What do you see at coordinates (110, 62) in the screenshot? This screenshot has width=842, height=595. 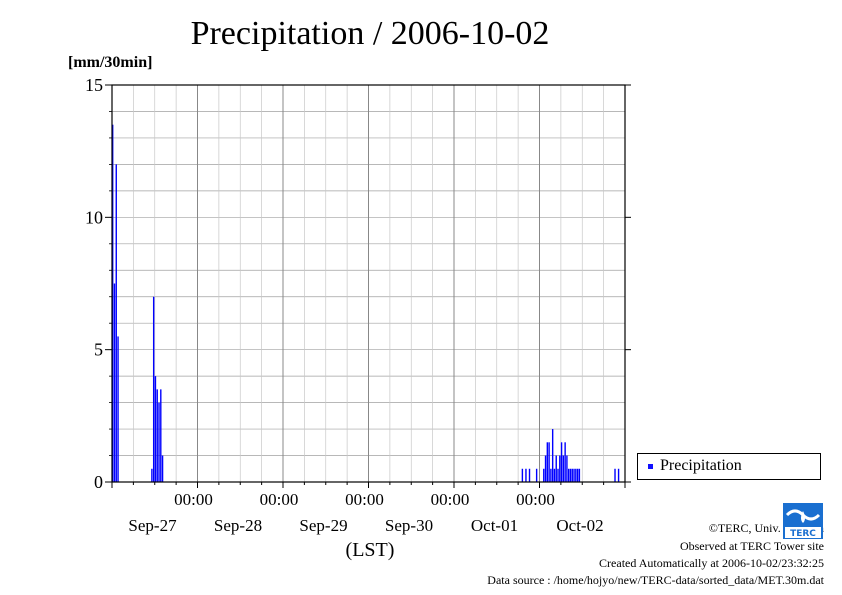 I see `y-axis-unit-label: [mm/30min]` at bounding box center [110, 62].